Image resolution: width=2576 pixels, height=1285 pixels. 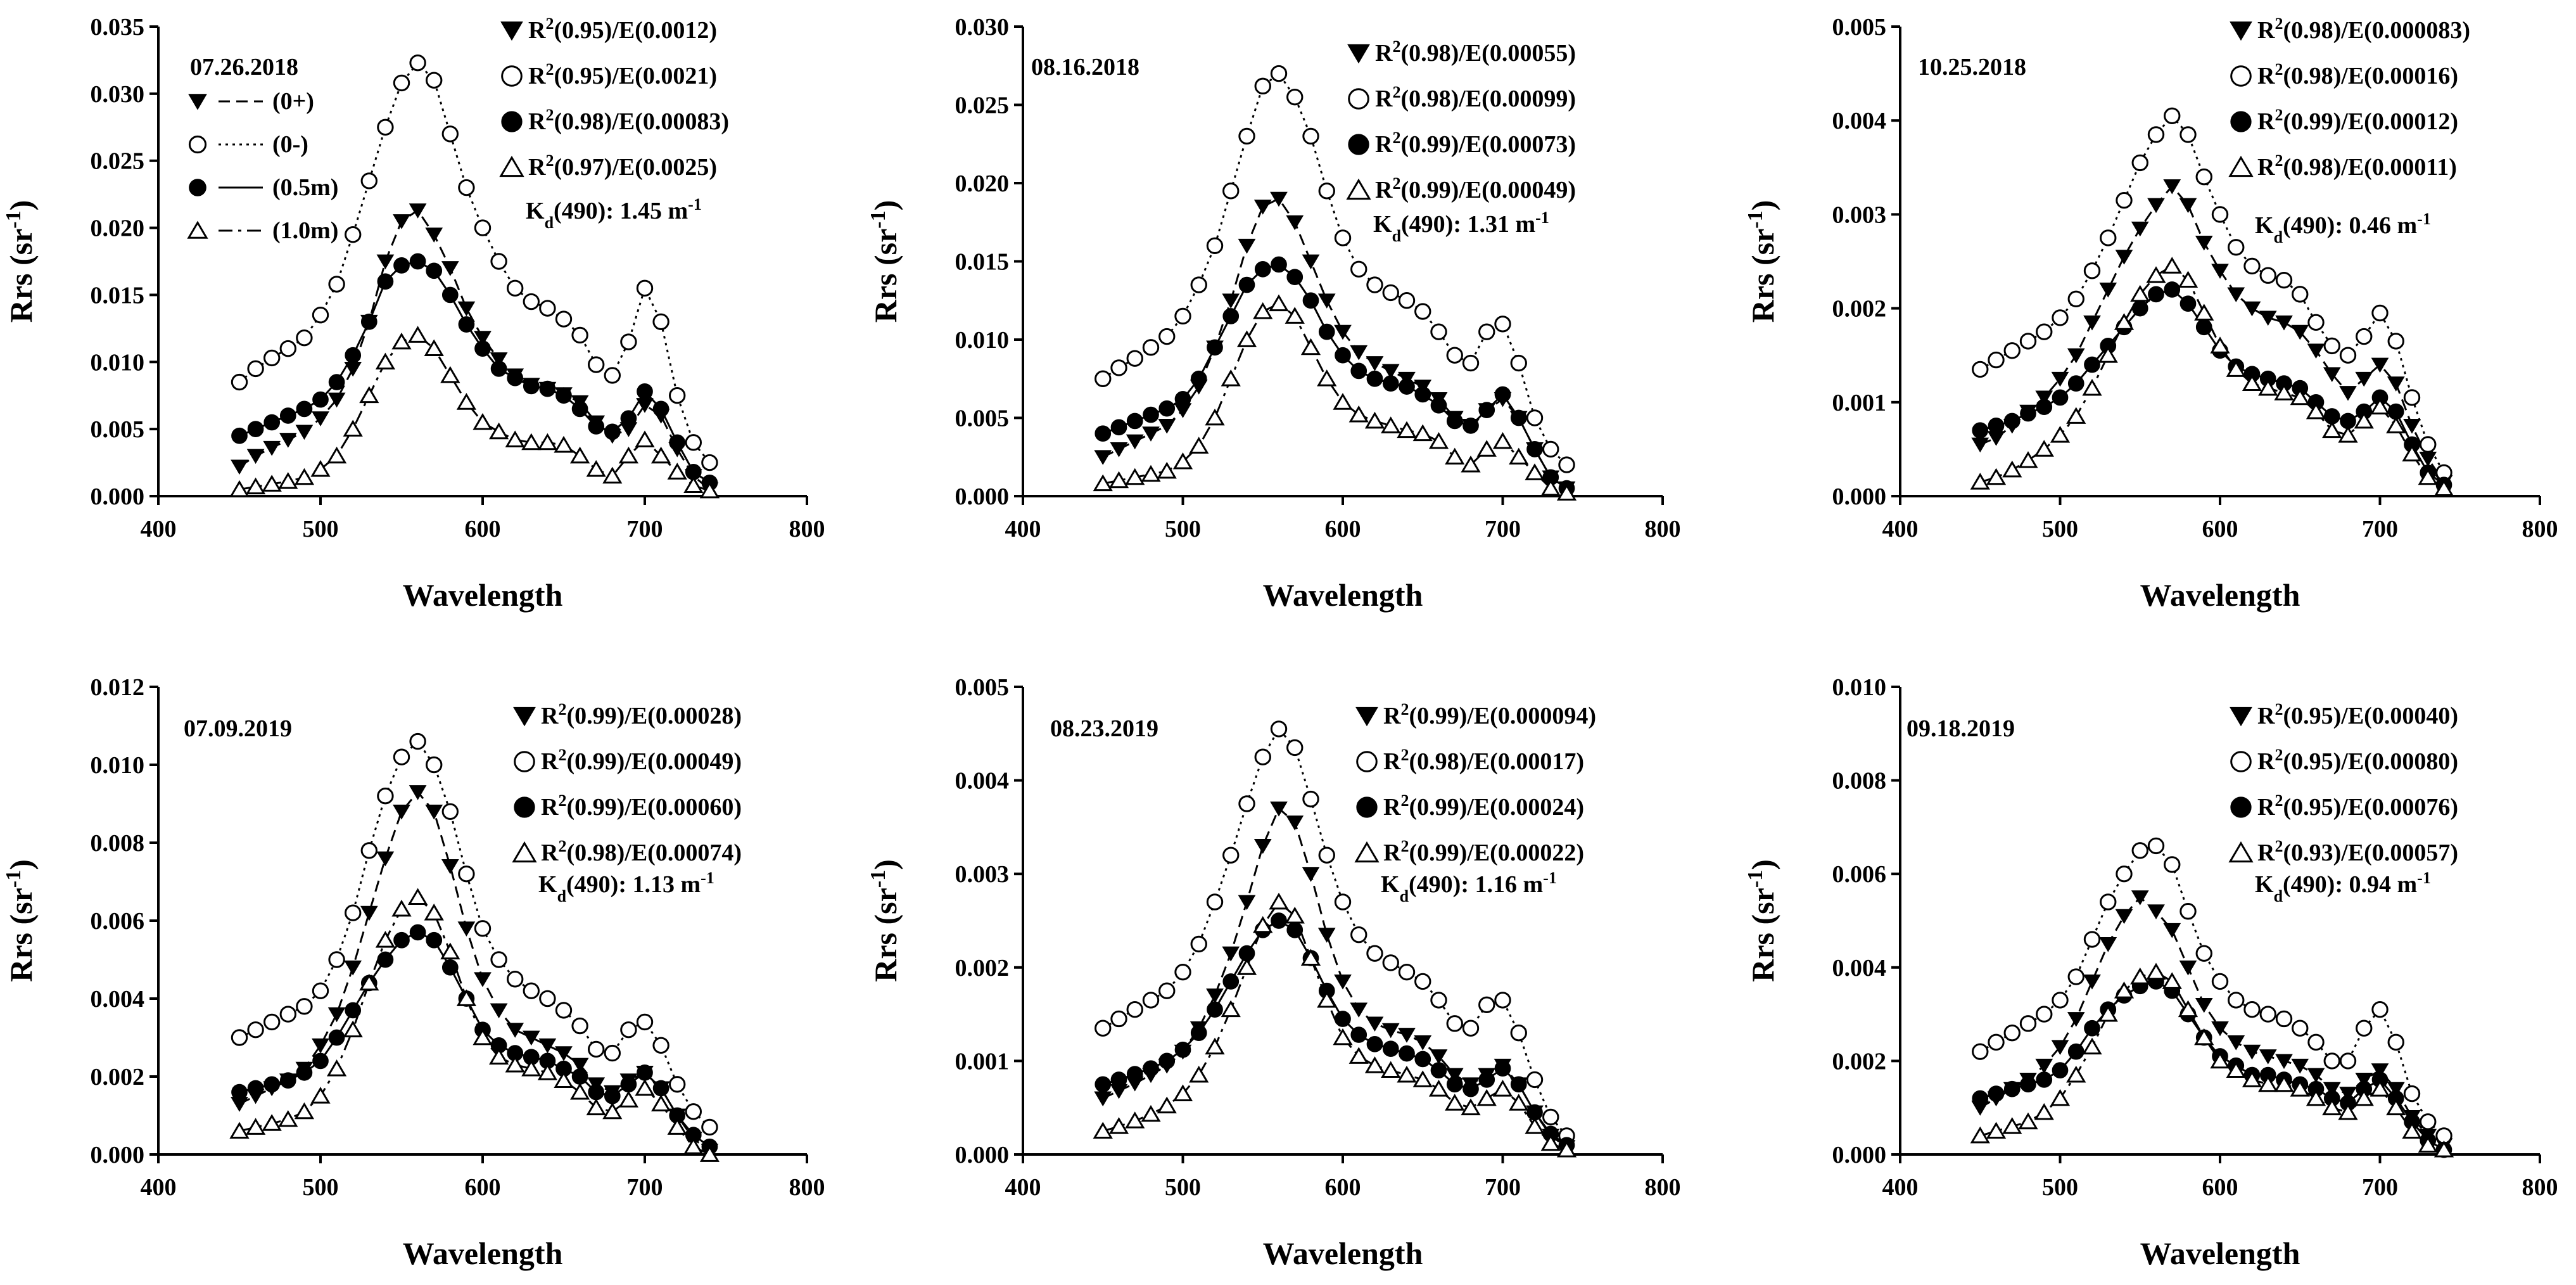 I want to click on x-axis-title: Wavelength, so click(x=1343, y=595).